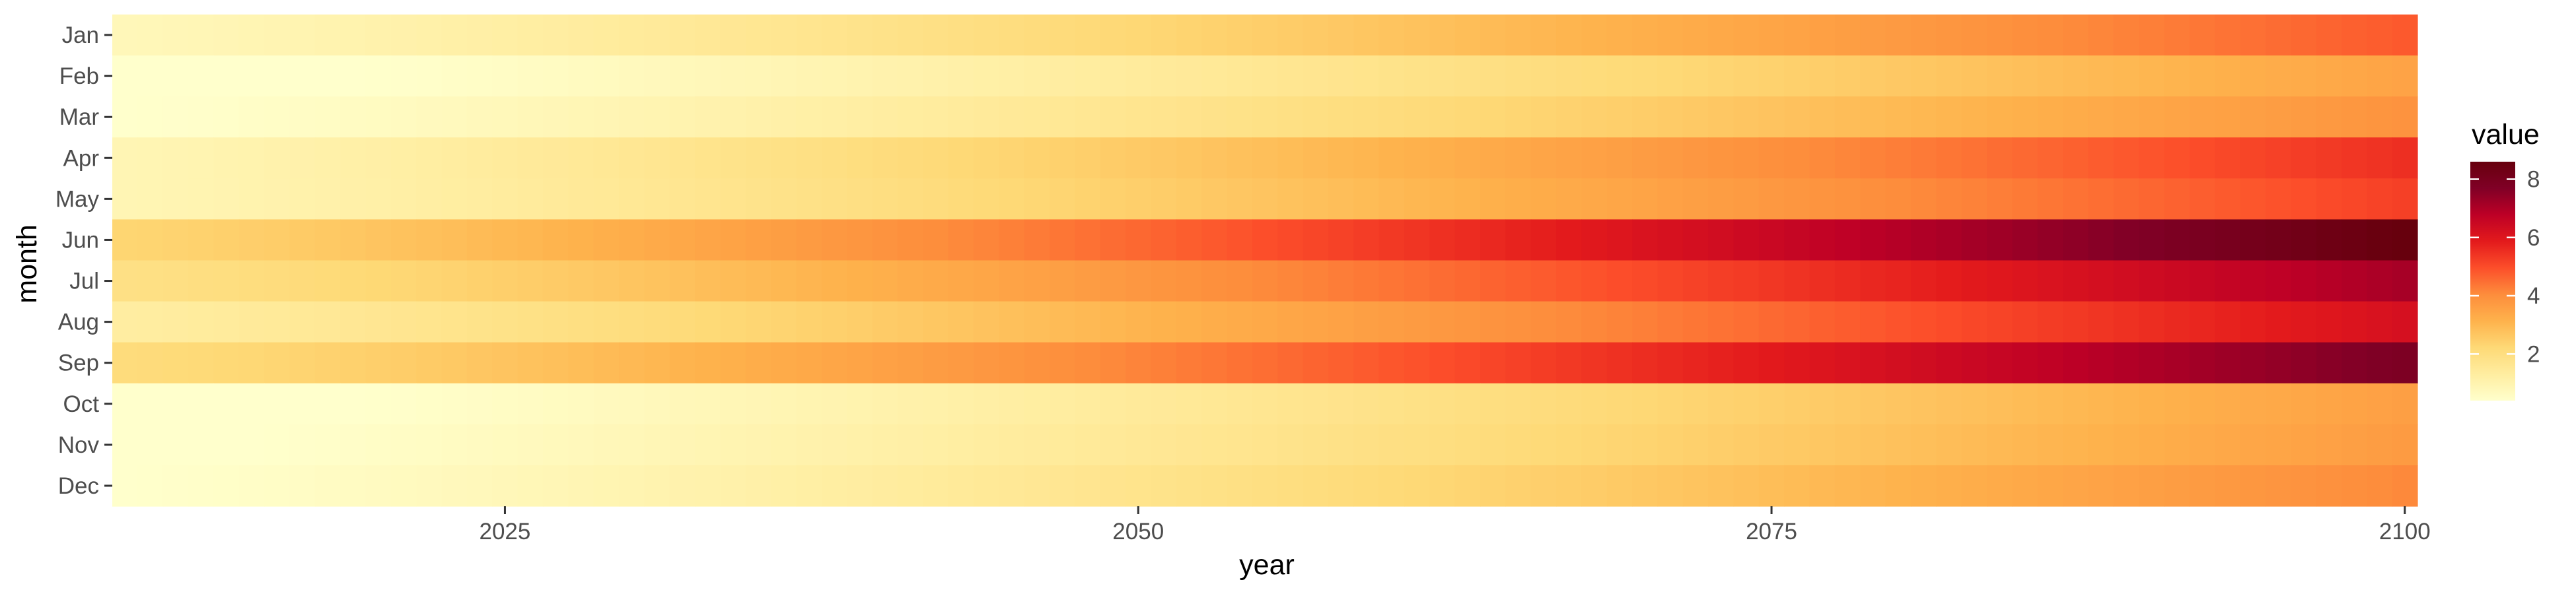 This screenshot has width=2576, height=594. I want to click on heatmap-row-may, so click(1265, 199).